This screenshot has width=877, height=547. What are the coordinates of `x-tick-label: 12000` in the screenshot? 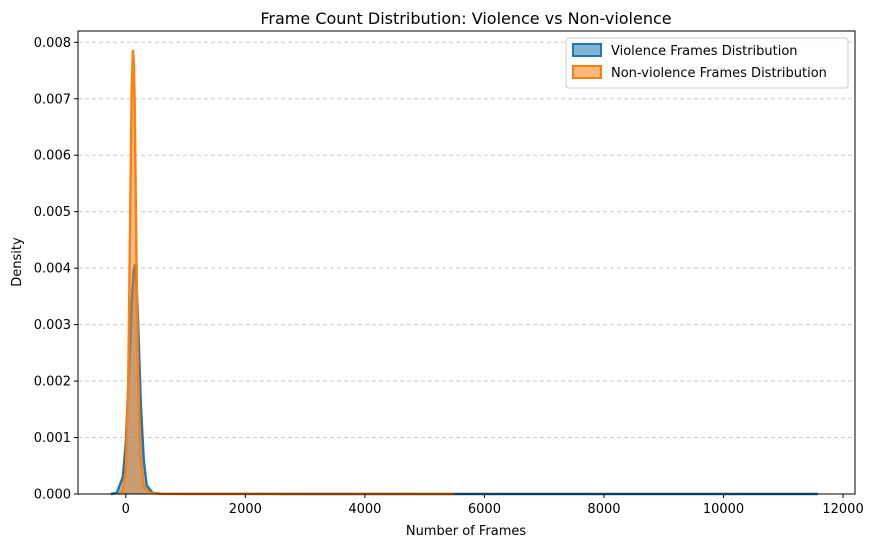 It's located at (842, 509).